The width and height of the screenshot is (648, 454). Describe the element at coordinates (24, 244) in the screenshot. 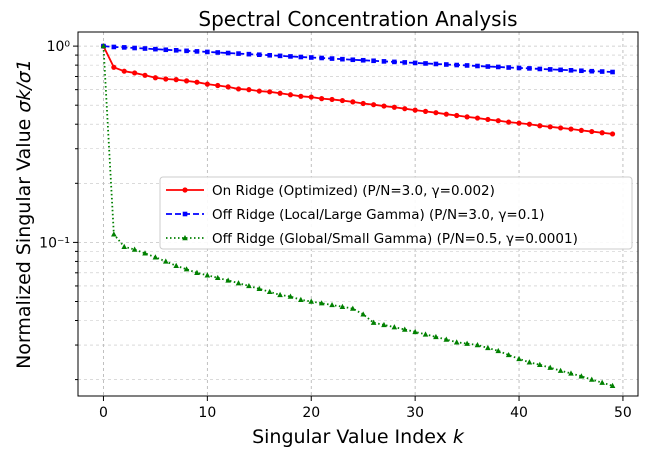

I see `y-axis-label: Normalized Singular Value` at that location.